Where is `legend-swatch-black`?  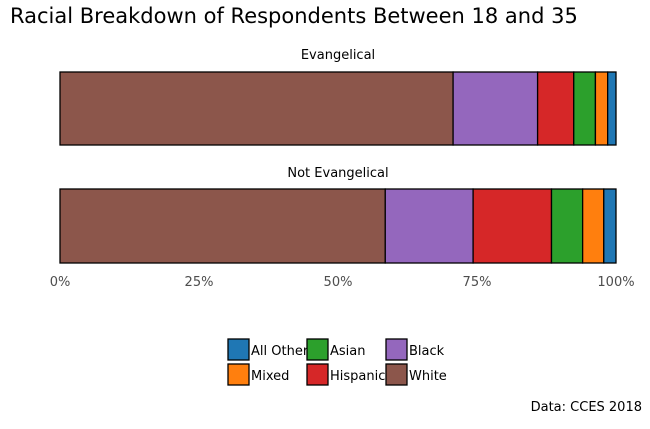
legend-swatch-black is located at coordinates (396, 349).